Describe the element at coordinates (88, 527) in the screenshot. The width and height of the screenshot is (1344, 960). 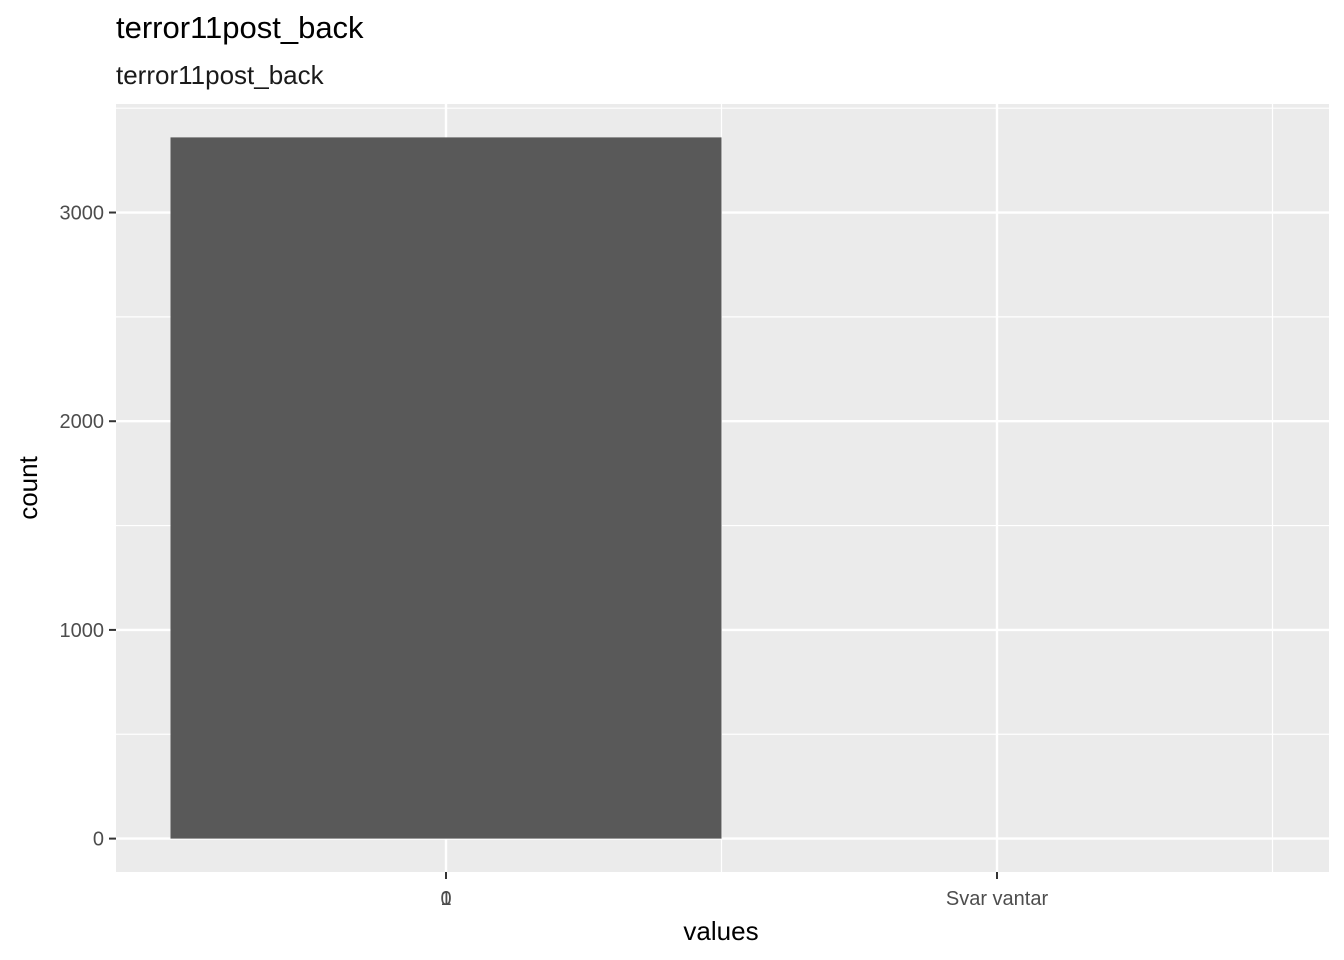
I see `y-axis: 0 1000 2000 3000` at that location.